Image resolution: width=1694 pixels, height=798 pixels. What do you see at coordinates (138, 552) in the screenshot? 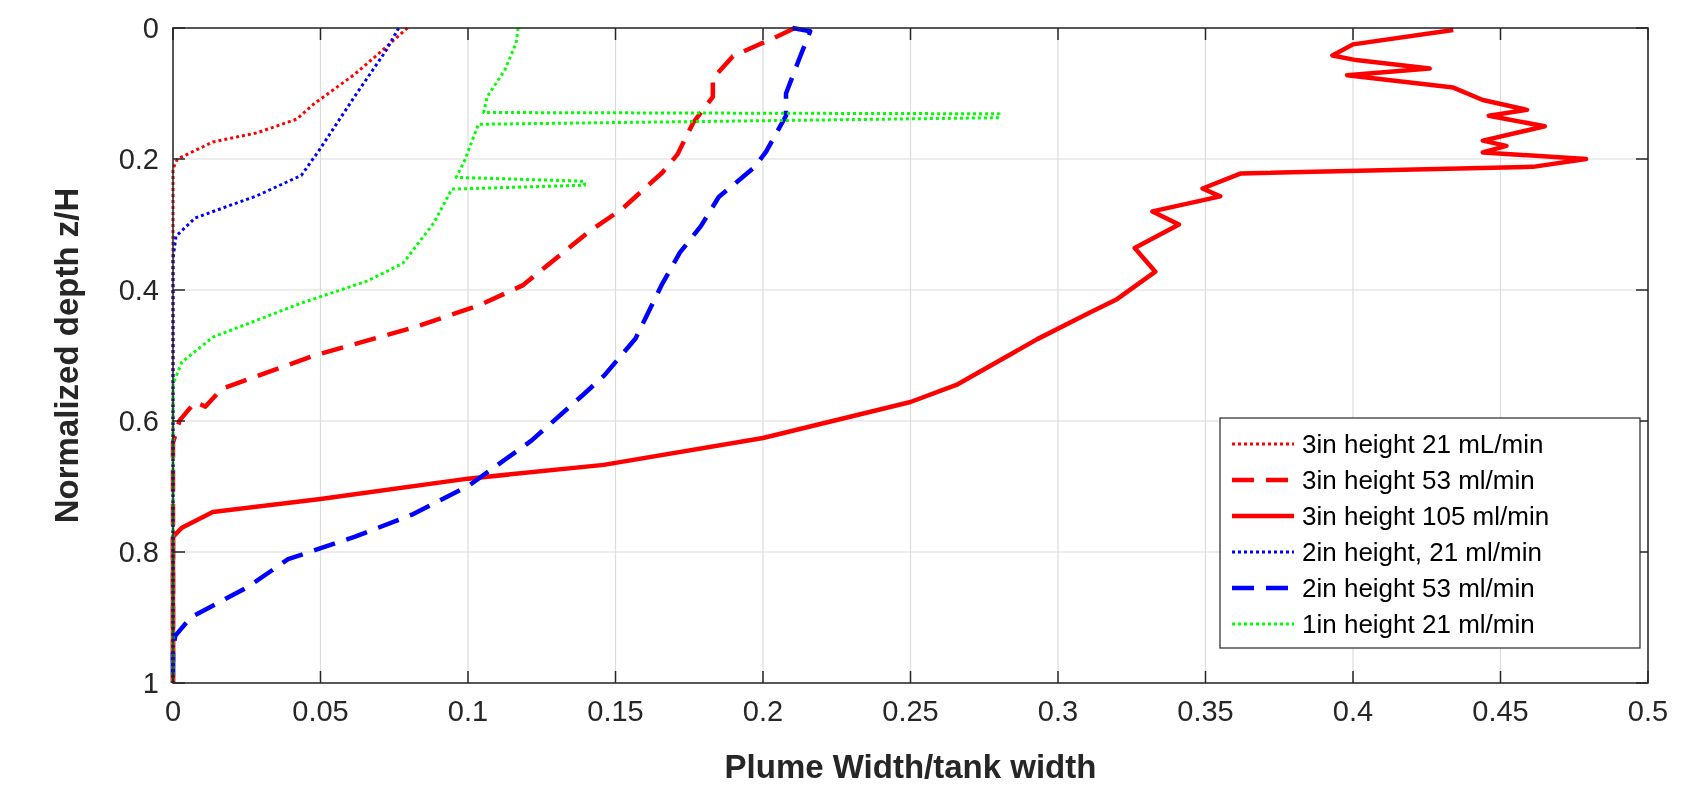
I see `y-tick-label: 0.8` at bounding box center [138, 552].